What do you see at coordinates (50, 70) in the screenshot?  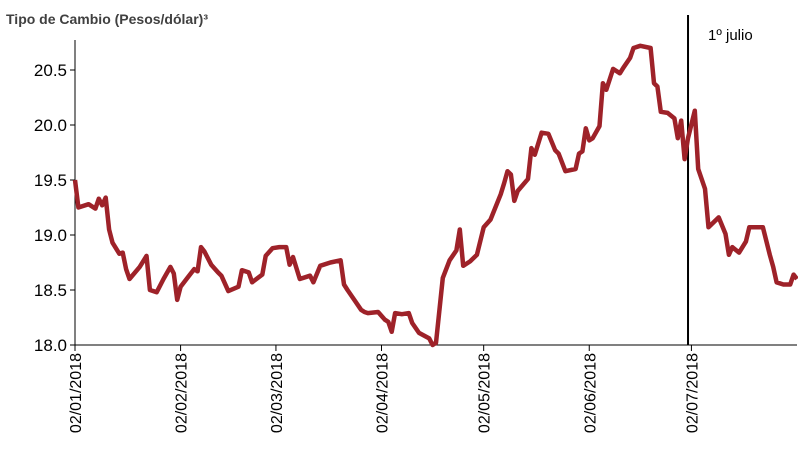 I see `y-tick-label: 20.5` at bounding box center [50, 70].